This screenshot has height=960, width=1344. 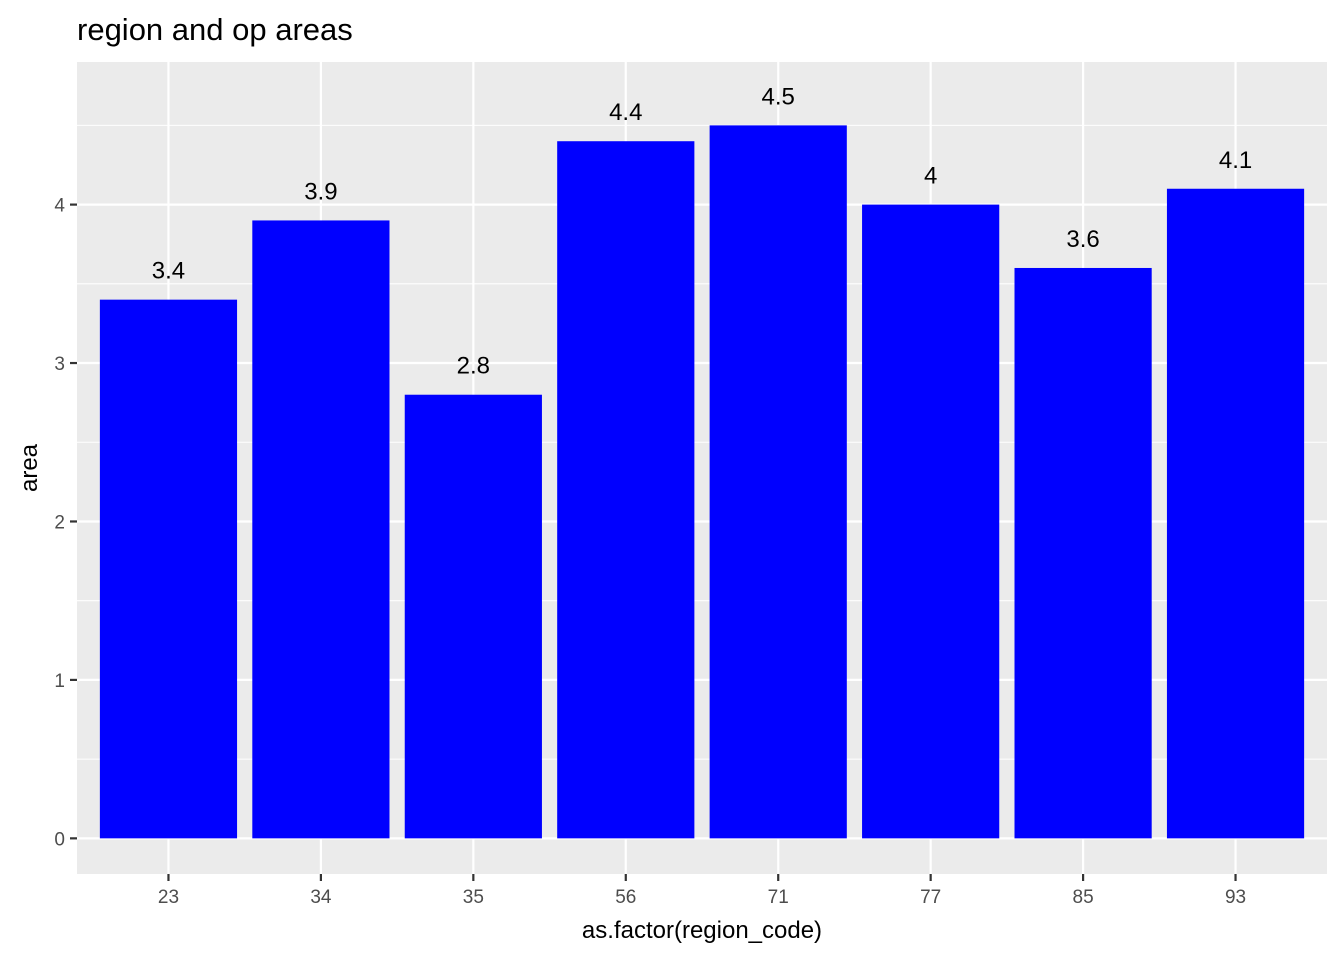 I want to click on y-tick-label: 0, so click(x=59, y=839).